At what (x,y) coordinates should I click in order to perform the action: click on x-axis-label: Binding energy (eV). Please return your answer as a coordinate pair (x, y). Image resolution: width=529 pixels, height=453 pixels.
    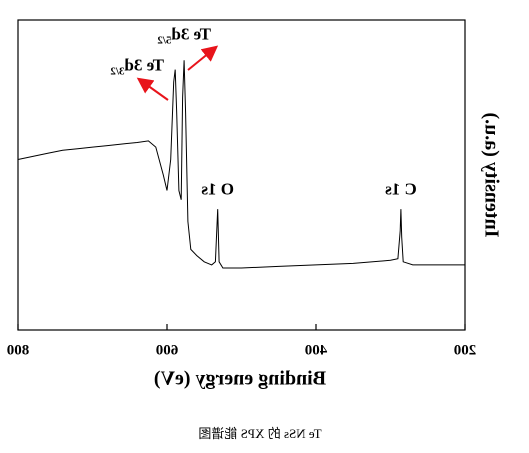
    Looking at the image, I should click on (240, 379).